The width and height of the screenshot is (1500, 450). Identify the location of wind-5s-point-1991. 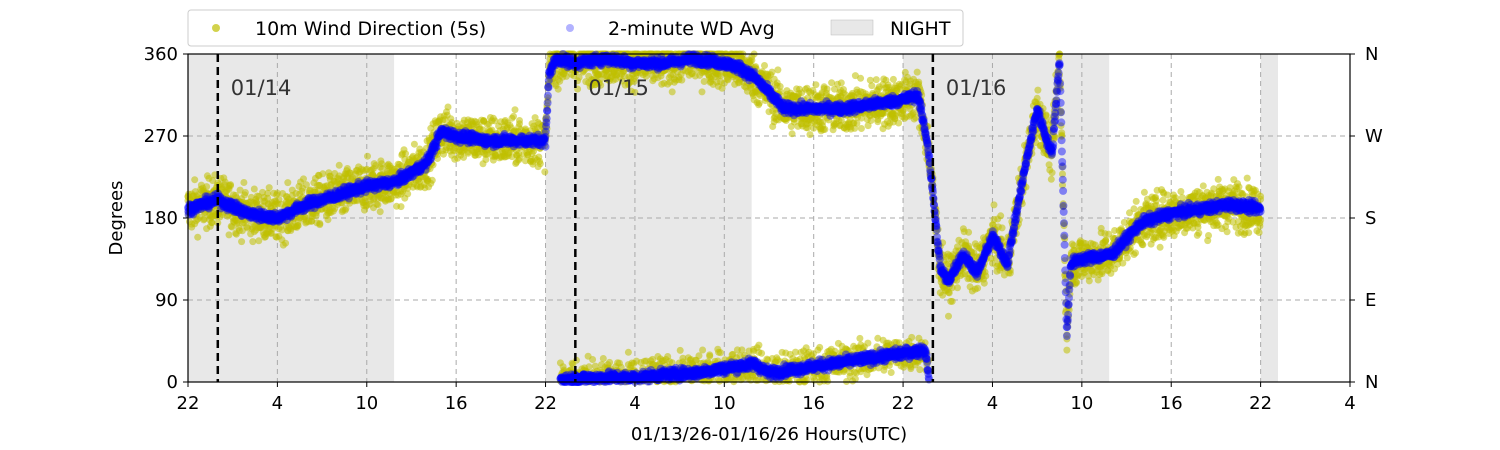
(682, 80).